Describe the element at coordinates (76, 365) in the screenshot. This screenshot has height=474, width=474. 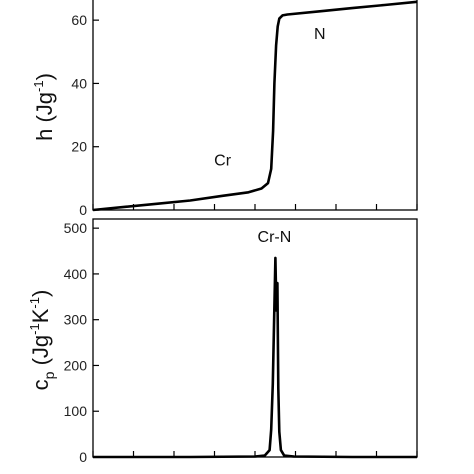
I see `heat-capacity-y-tick-label: 200` at that location.